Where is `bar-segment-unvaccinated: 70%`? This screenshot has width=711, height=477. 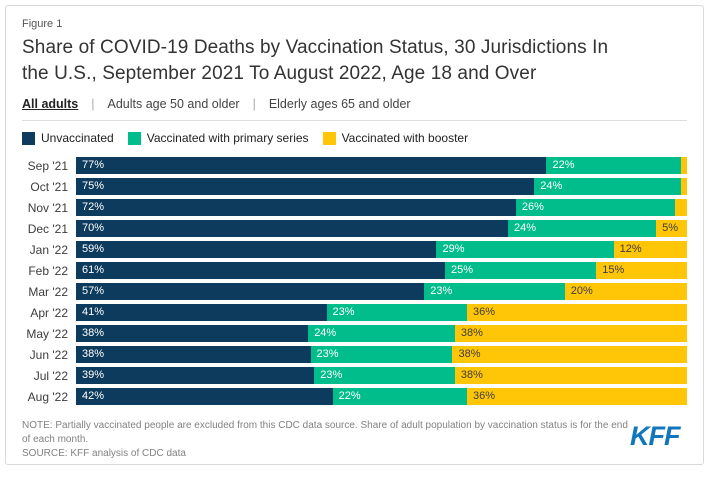
bar-segment-unvaccinated: 70% is located at coordinates (292, 228).